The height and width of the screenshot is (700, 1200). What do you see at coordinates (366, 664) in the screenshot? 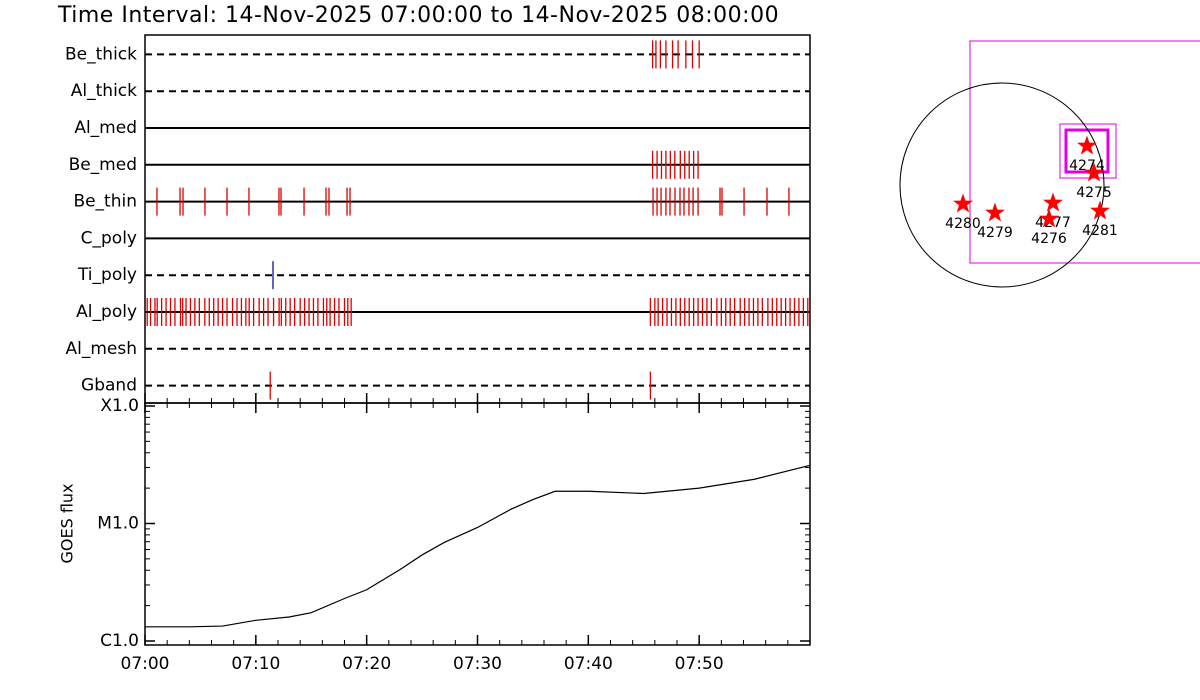
I see `x-tick-label: 07:20` at bounding box center [366, 664].